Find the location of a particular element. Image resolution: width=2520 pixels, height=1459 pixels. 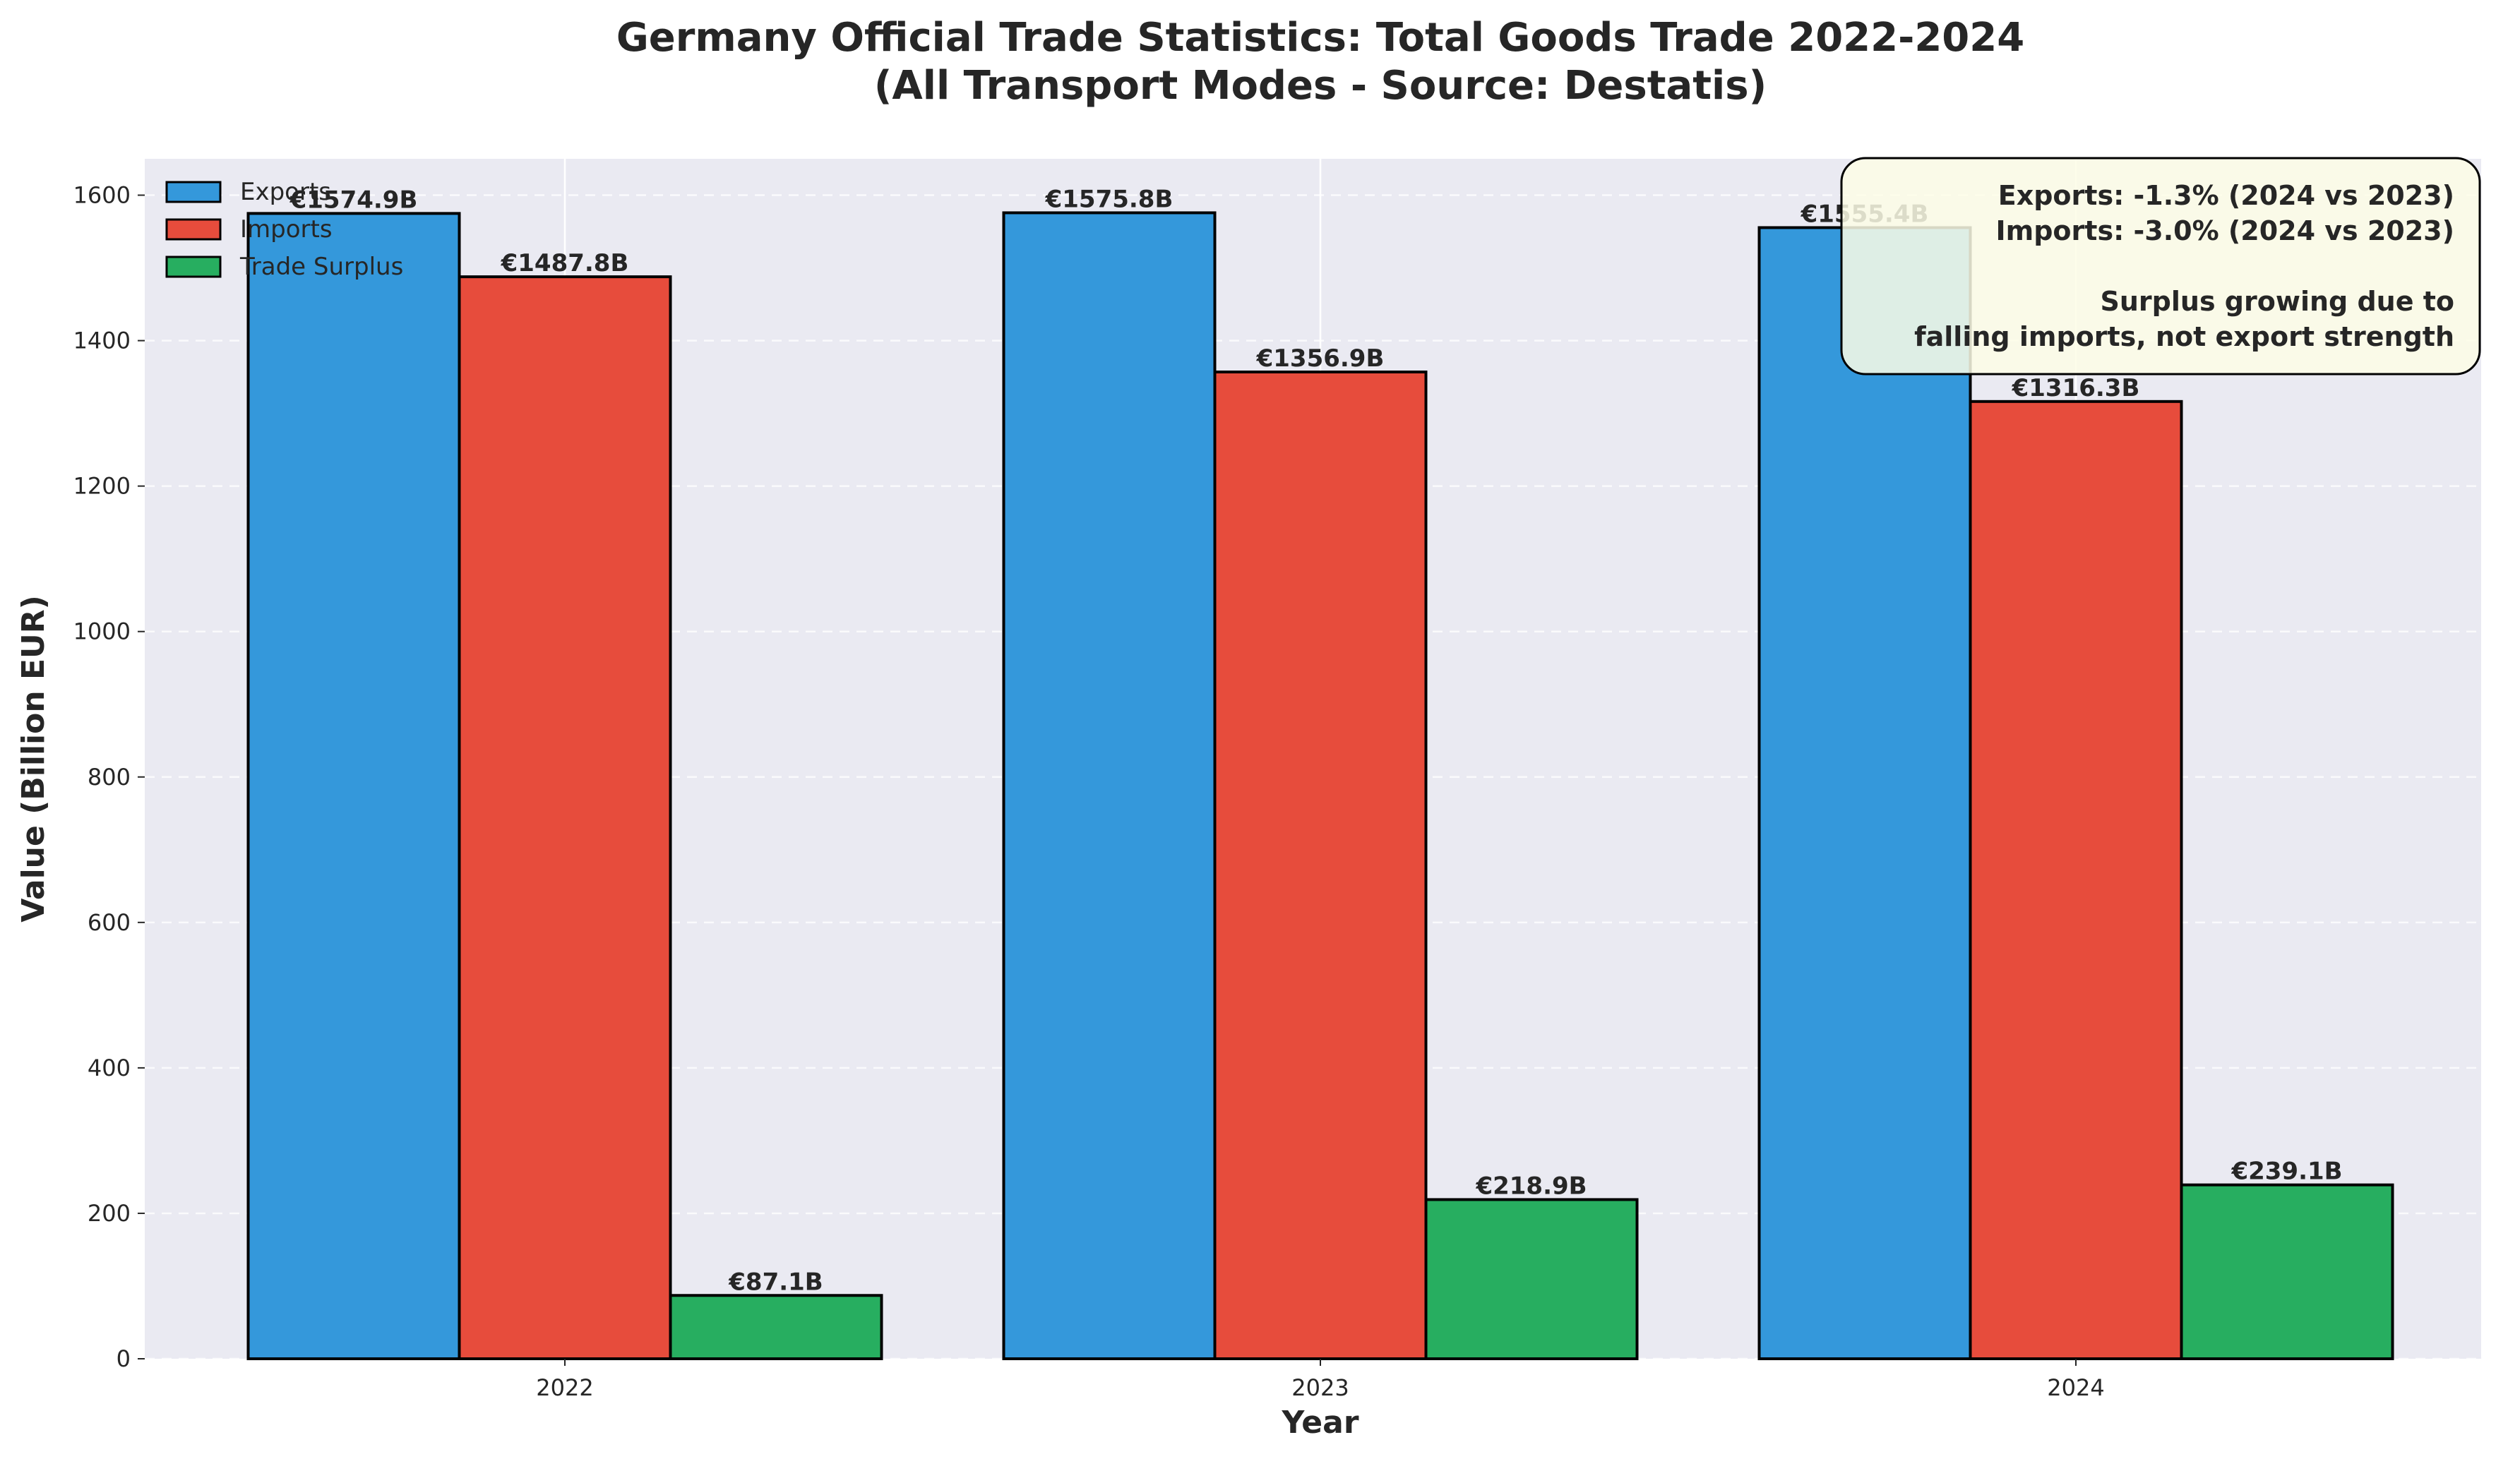

y-tick-label: 1200 is located at coordinates (102, 487).